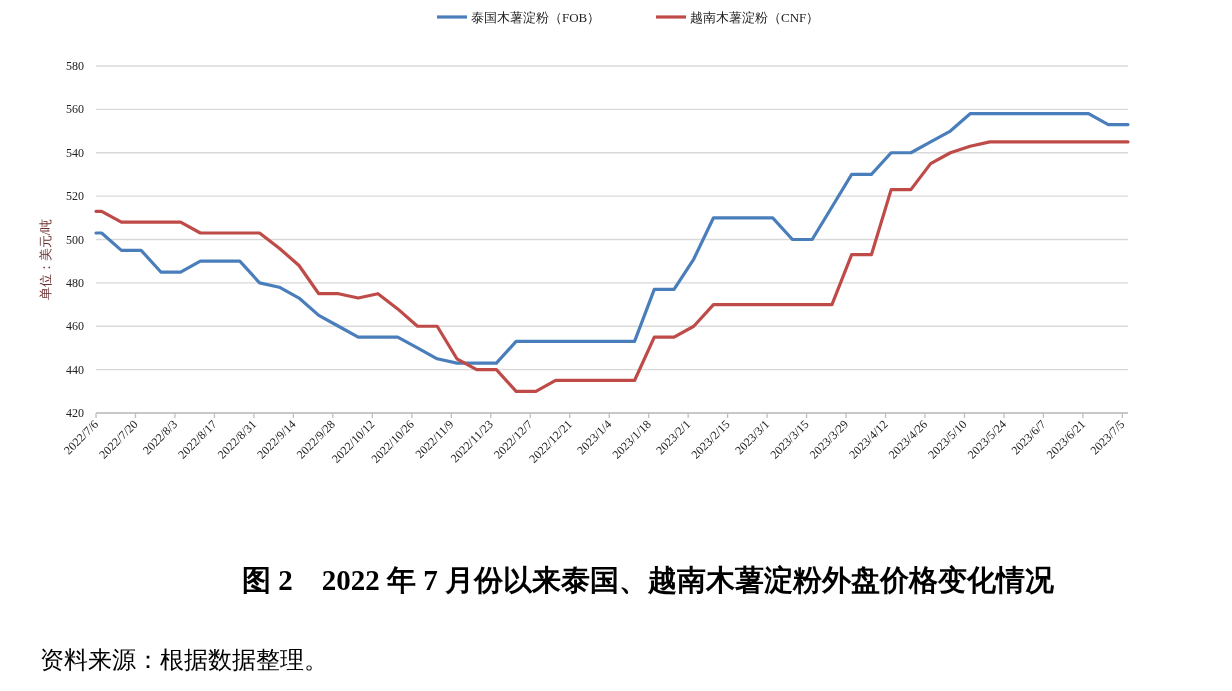 Image resolution: width=1232 pixels, height=691 pixels. What do you see at coordinates (536, 17) in the screenshot?
I see `legend-label: 泰国木薯淀粉（FOB）` at bounding box center [536, 17].